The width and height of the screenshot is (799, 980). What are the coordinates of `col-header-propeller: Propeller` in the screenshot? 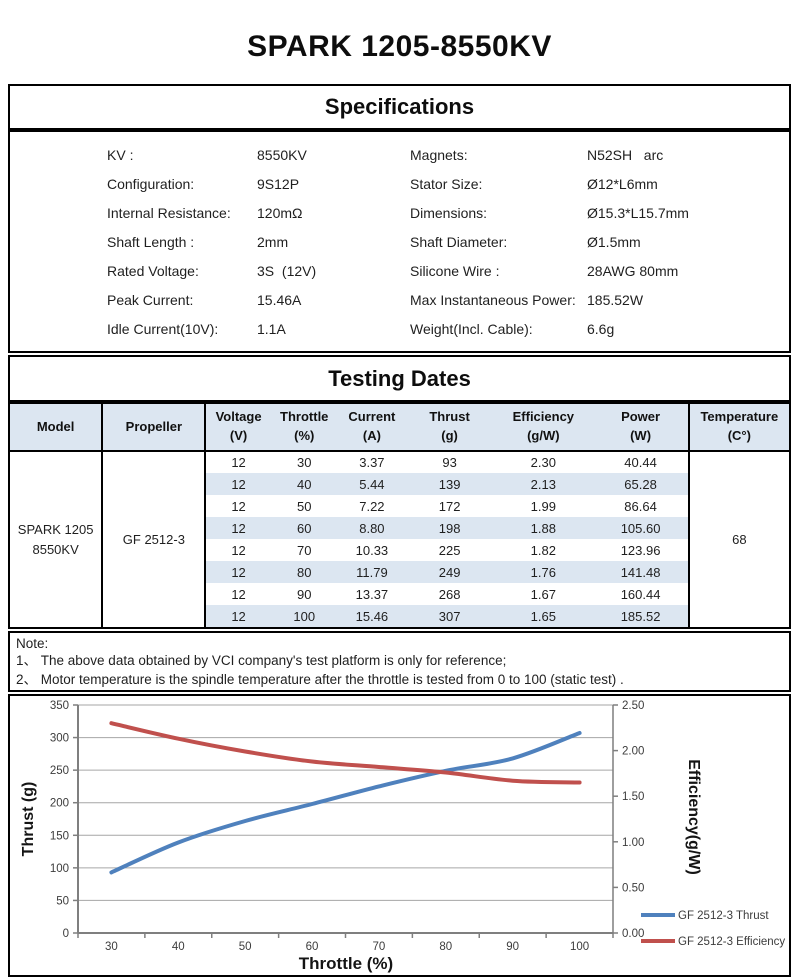 It's located at (154, 428).